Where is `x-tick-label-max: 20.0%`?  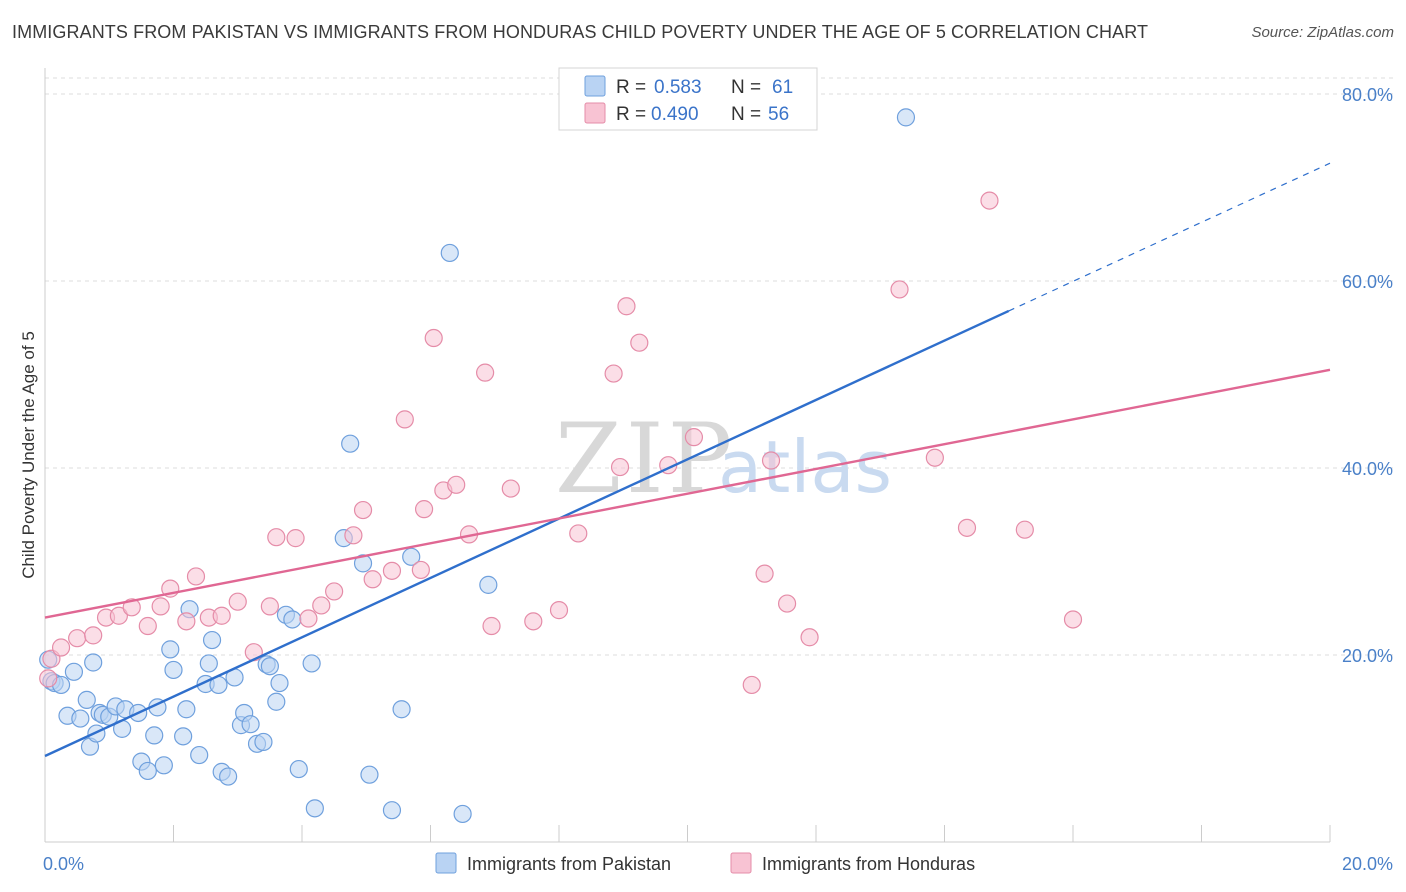
x-tick-label-max: 20.0% is located at coordinates (1367, 864).